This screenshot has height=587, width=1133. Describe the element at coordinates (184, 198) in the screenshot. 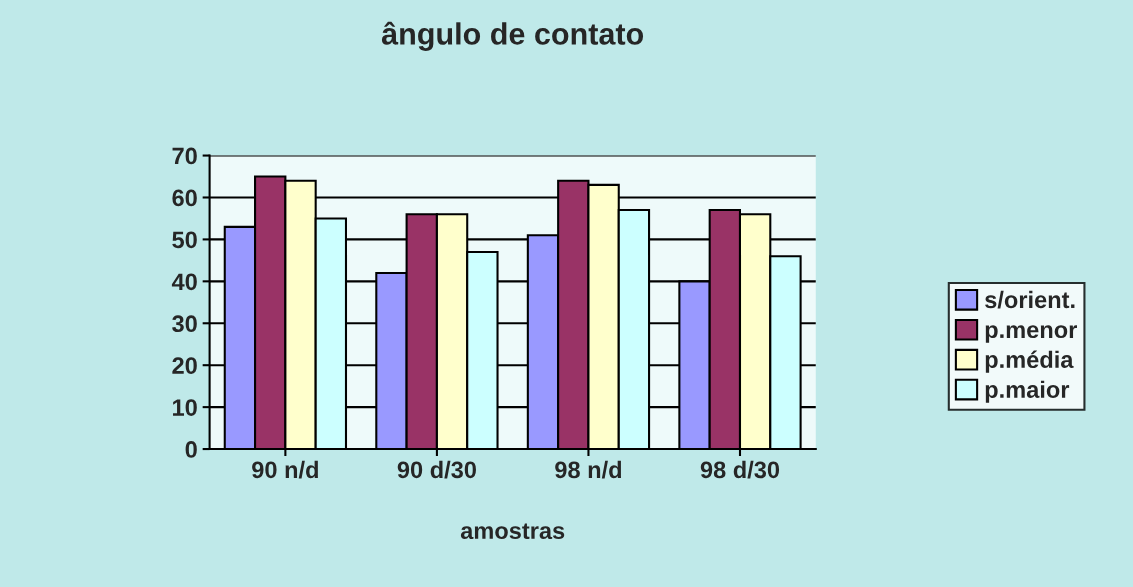

I see `y-tick-label: 60` at that location.